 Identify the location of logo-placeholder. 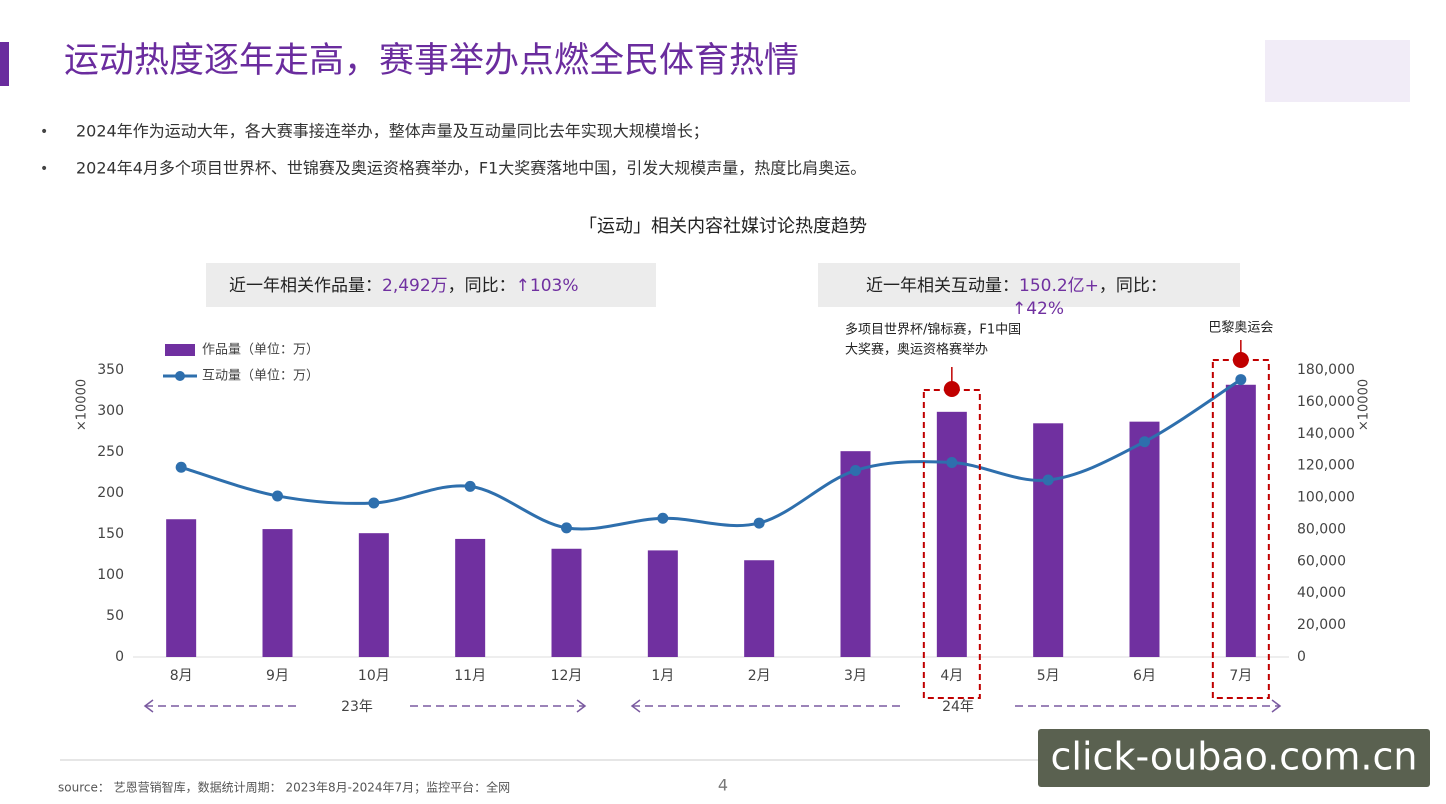
(1337, 71).